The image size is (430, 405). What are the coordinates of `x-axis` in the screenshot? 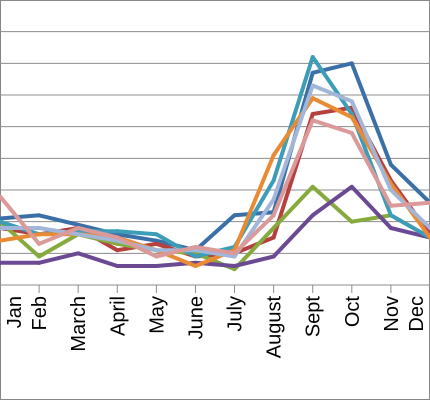 It's located at (215, 288).